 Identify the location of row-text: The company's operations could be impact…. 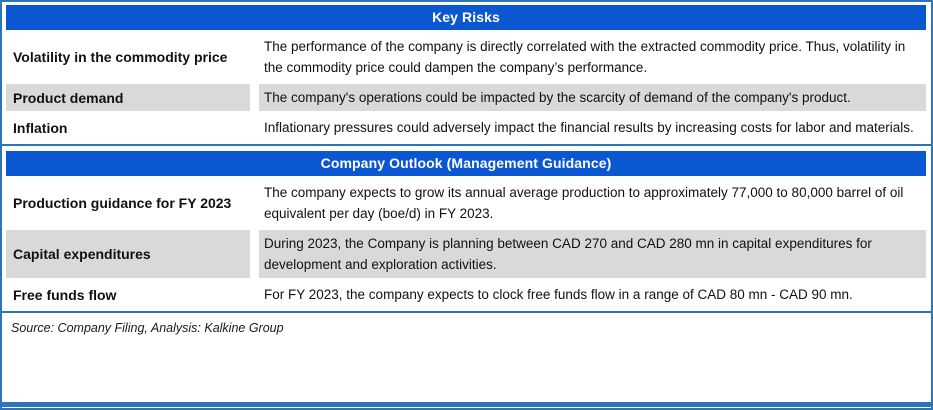
(592, 97).